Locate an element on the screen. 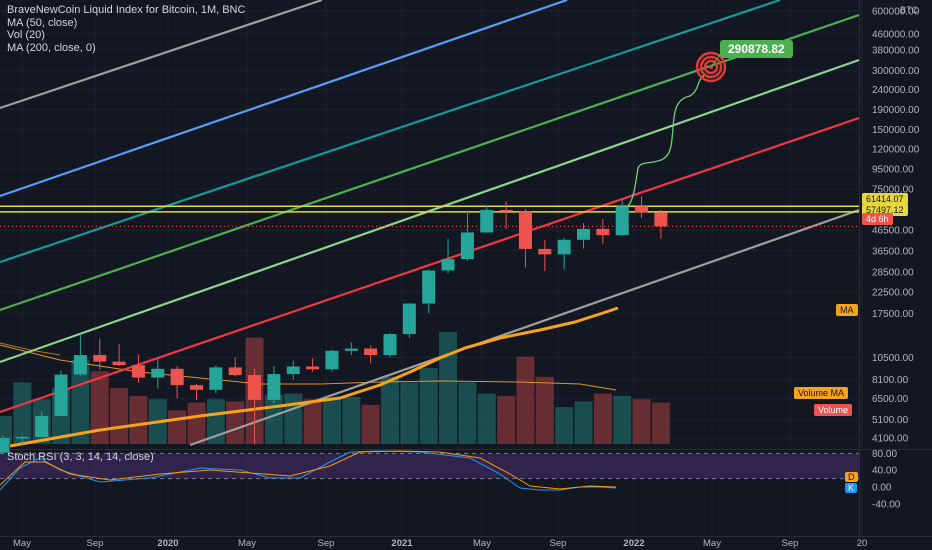 Image resolution: width=932 pixels, height=550 pixels. time-axis-label: 2022 is located at coordinates (633, 543).